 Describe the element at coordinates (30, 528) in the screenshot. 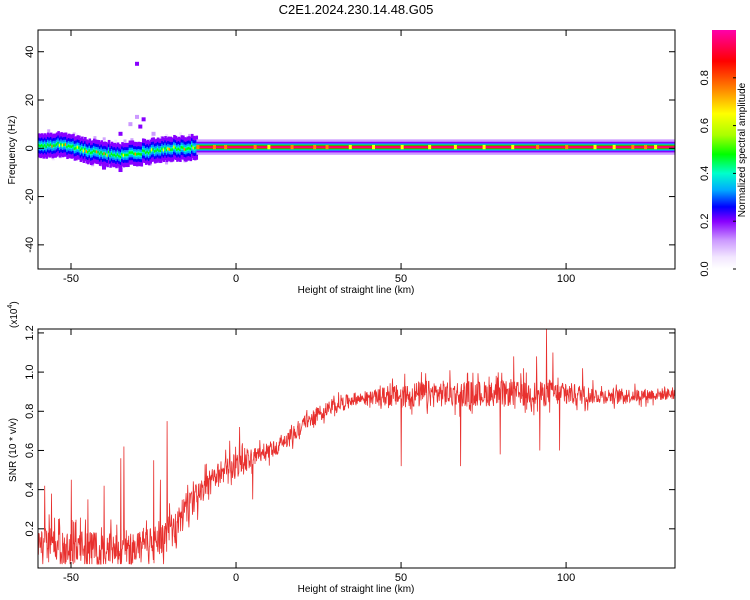

I see `y-tick-label: 0.2` at that location.